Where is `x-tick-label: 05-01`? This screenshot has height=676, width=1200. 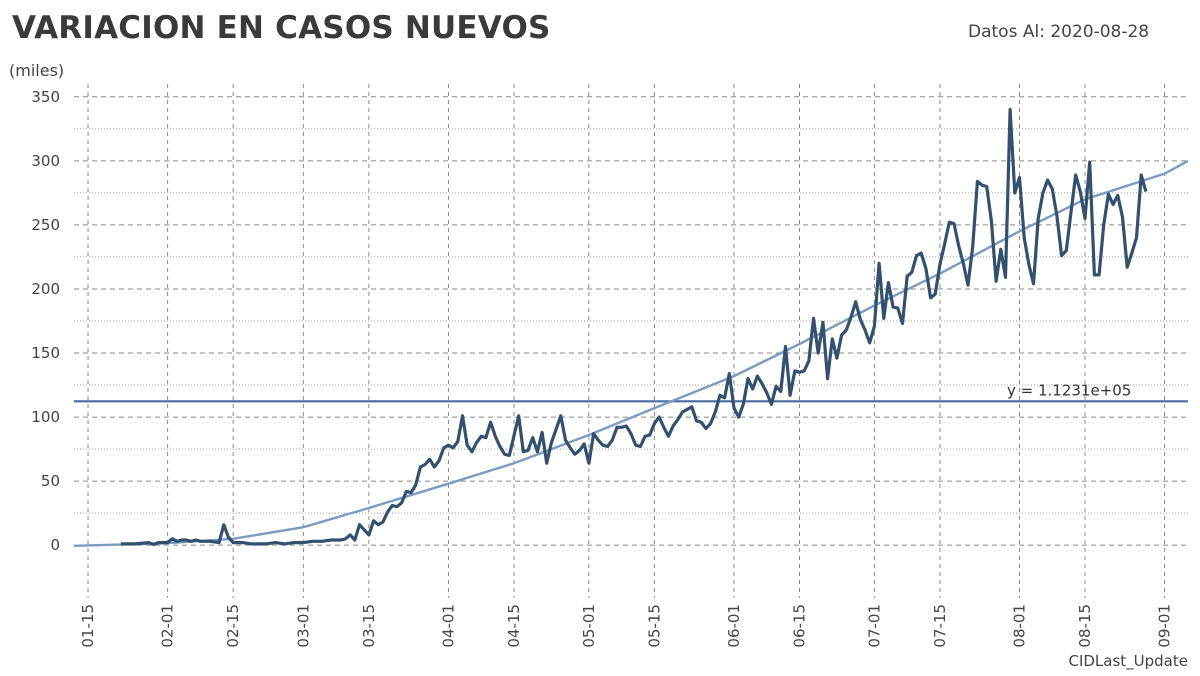 x-tick-label: 05-01 is located at coordinates (589, 626).